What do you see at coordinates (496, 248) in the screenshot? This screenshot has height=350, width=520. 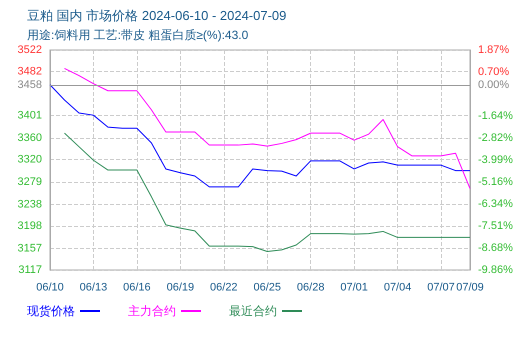 I see `y2-tick-label: -8.68%` at bounding box center [496, 248].